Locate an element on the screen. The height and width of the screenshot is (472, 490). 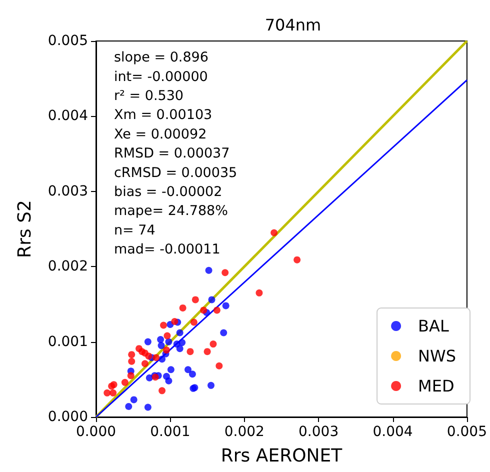
annotation: Xe = 0.00092 is located at coordinates (160, 134).